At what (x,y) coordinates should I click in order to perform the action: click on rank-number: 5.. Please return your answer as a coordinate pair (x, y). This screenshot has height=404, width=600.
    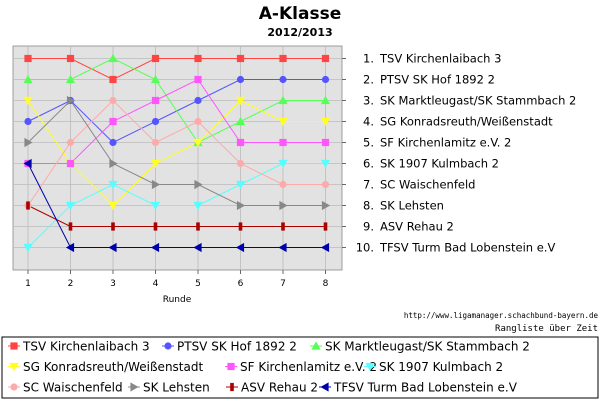
    Looking at the image, I should click on (368, 143).